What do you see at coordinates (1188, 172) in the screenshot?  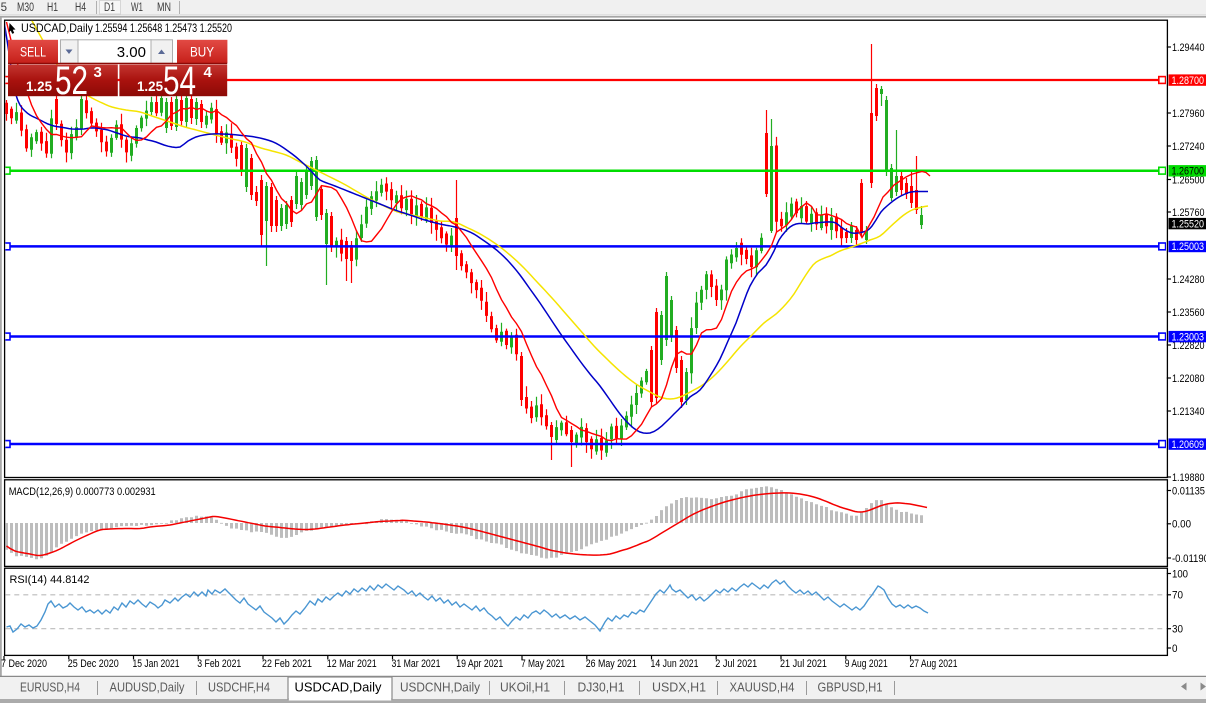 I see `svg-text: 1.26700` at bounding box center [1188, 172].